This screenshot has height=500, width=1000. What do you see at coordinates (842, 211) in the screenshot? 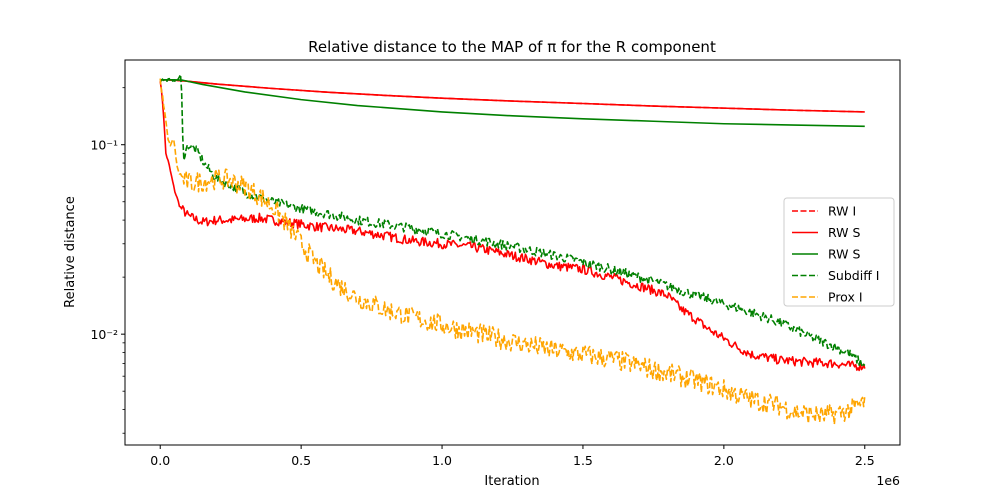
I see `legend-label: RW I` at bounding box center [842, 211].